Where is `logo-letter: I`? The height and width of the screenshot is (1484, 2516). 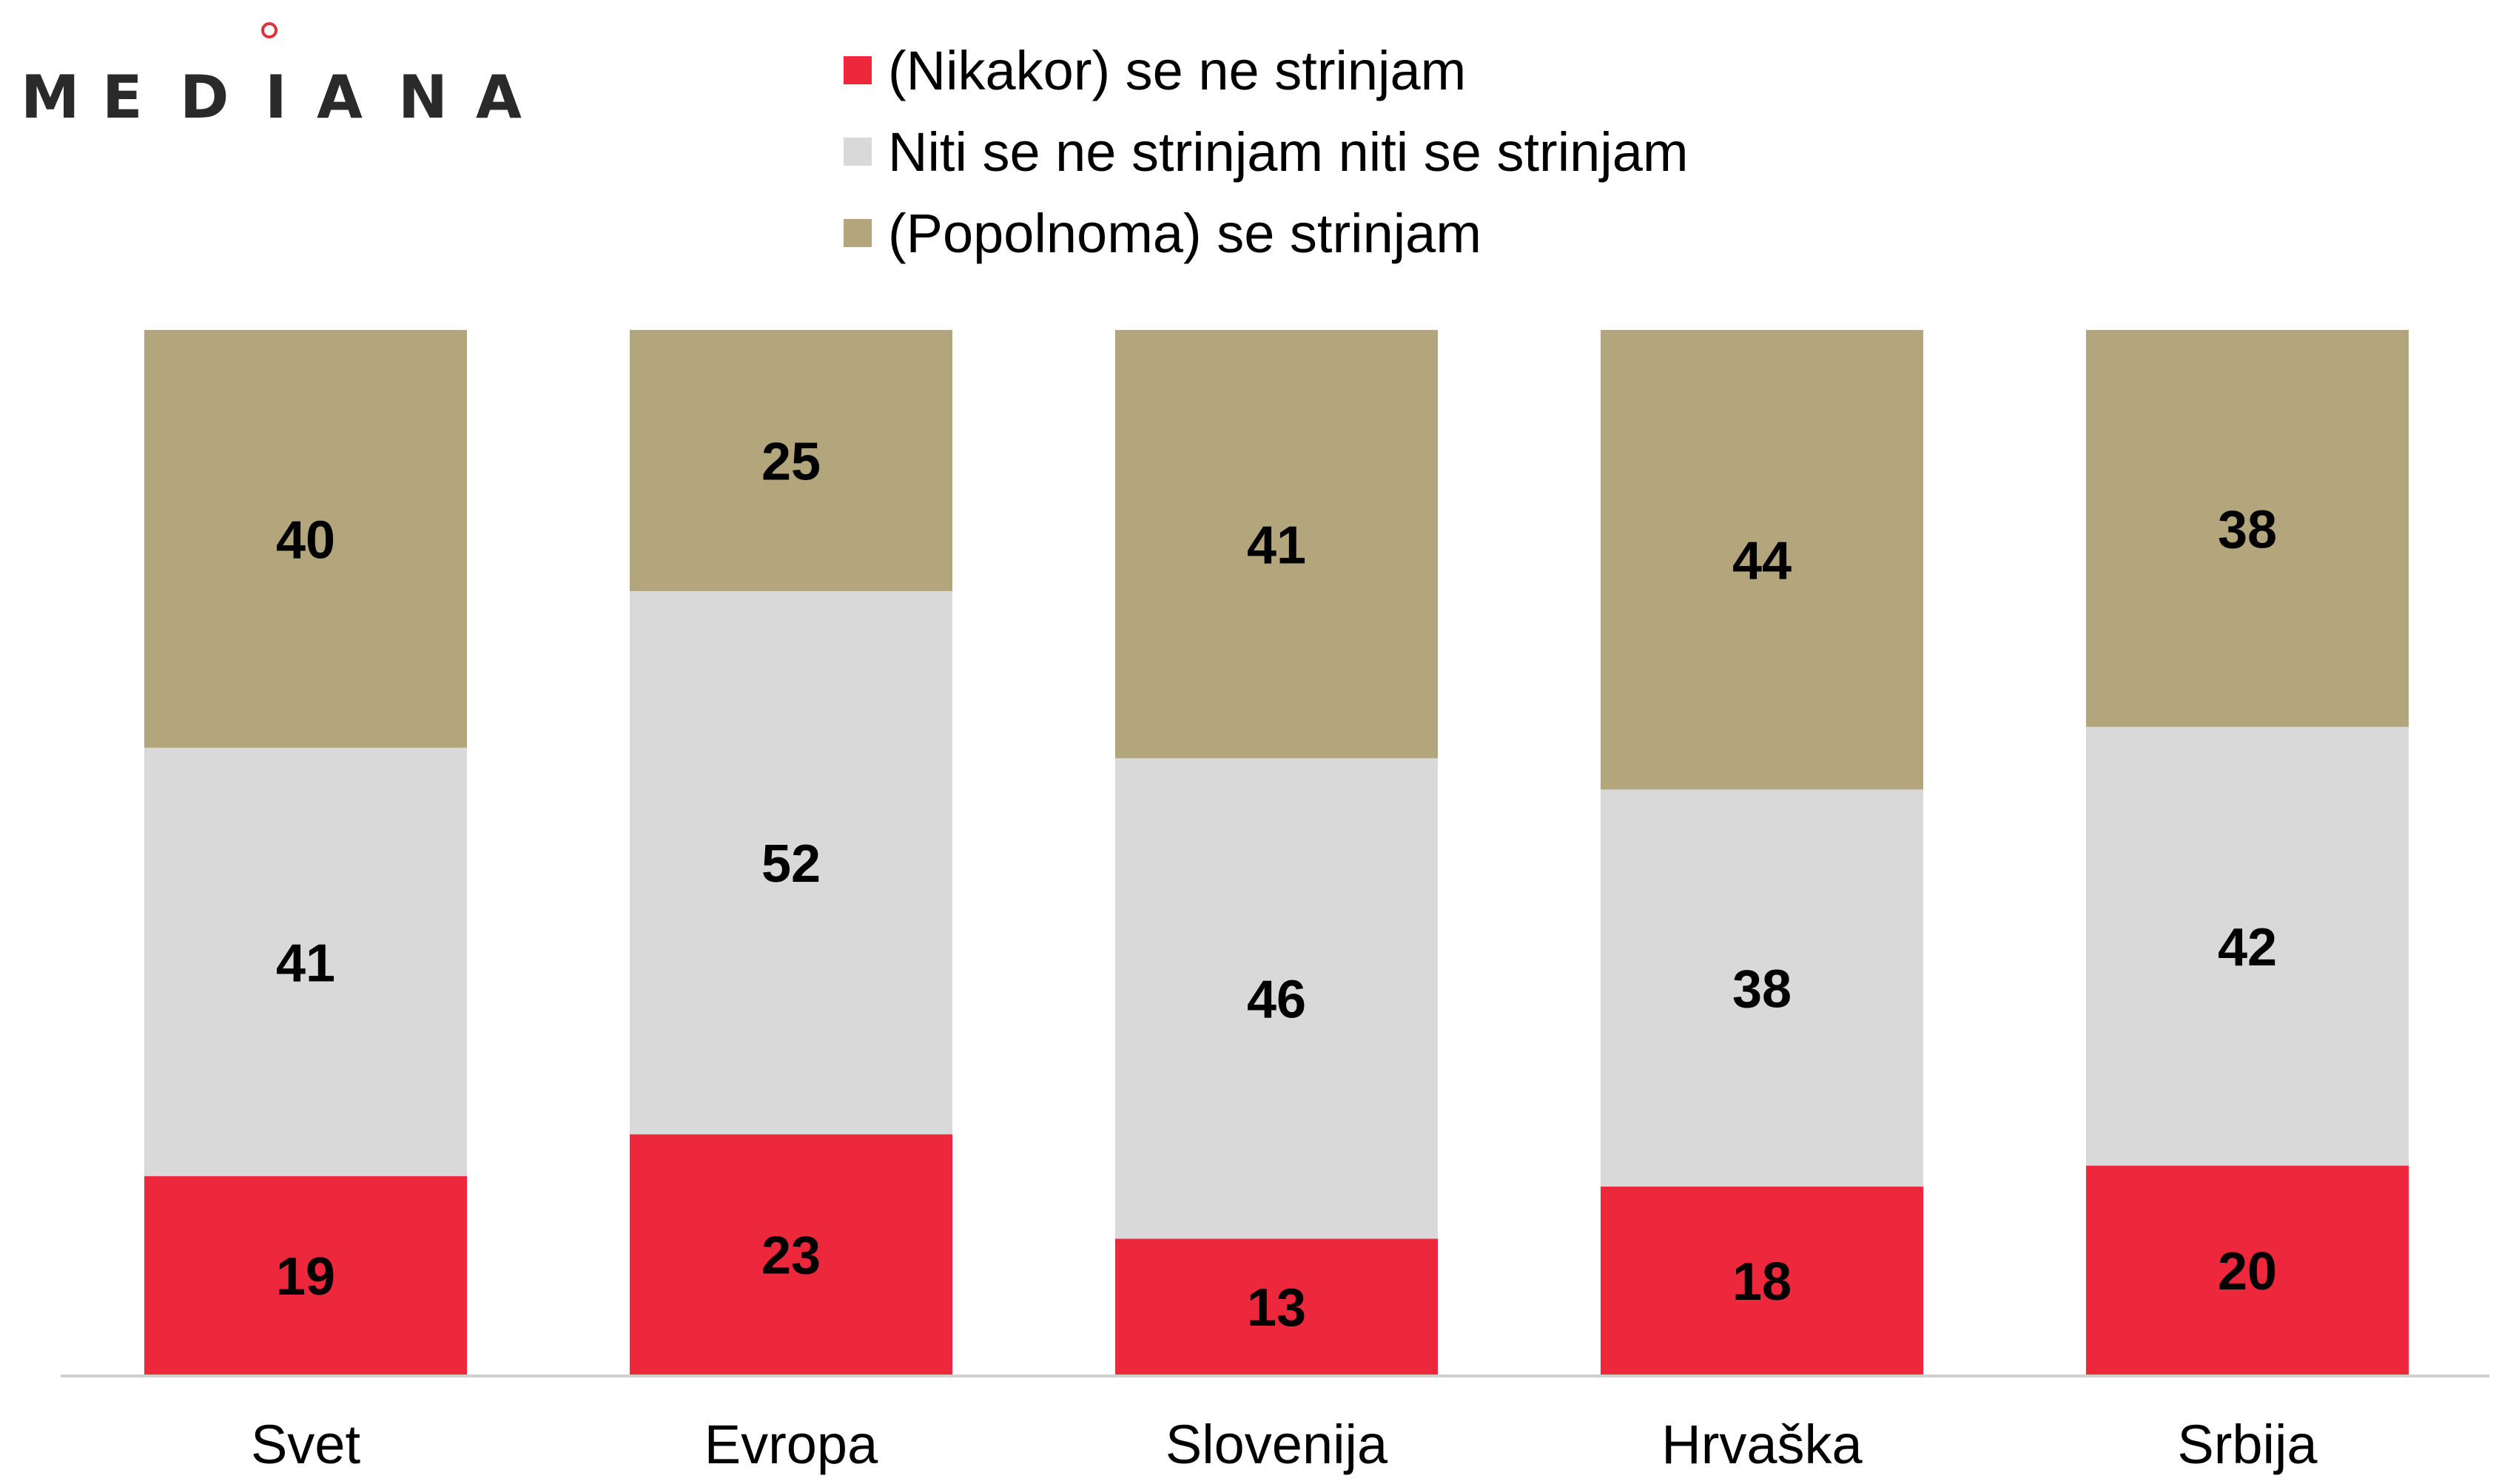 logo-letter: I is located at coordinates (276, 97).